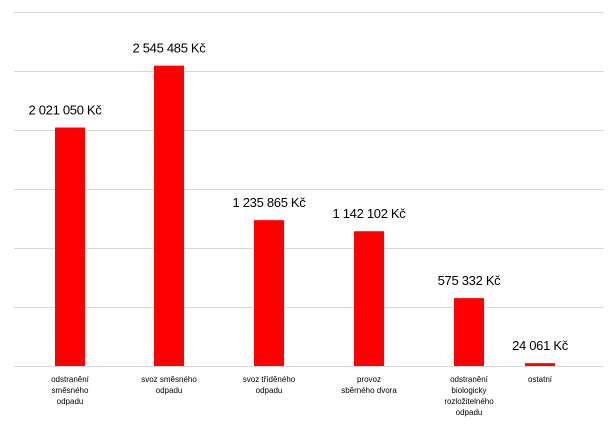  I want to click on data-label: 24 061 Kč, so click(540, 345).